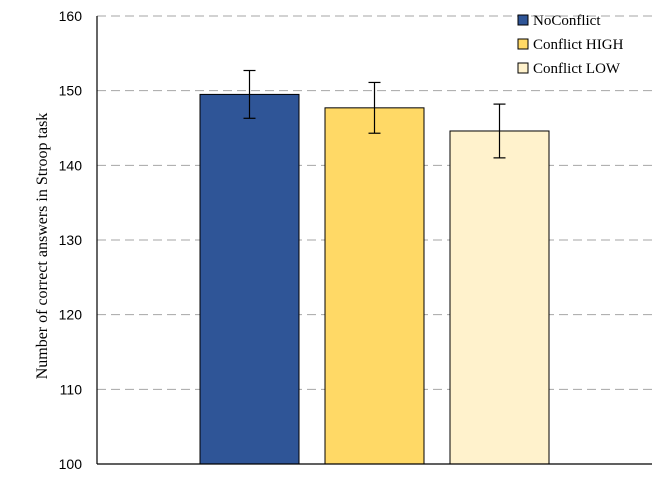 The image size is (656, 480). Describe the element at coordinates (374, 286) in the screenshot. I see `bar-conflict-high` at that location.